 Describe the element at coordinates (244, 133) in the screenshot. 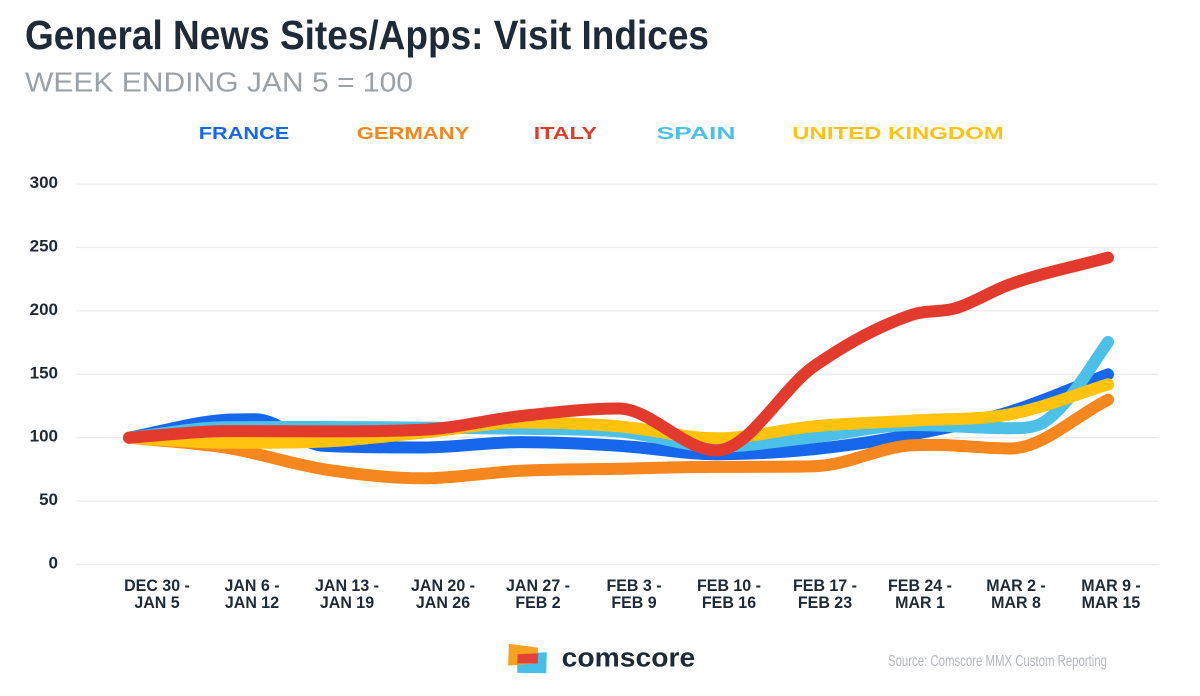

I see `svg-text: FRANCE` at that location.